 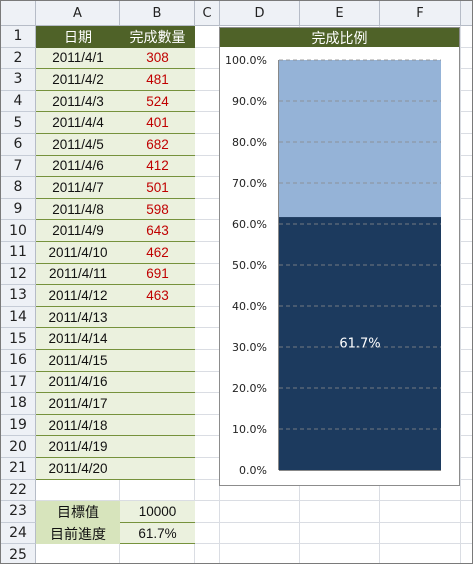 What do you see at coordinates (18, 145) in the screenshot?
I see `row-header-6: 6` at bounding box center [18, 145].